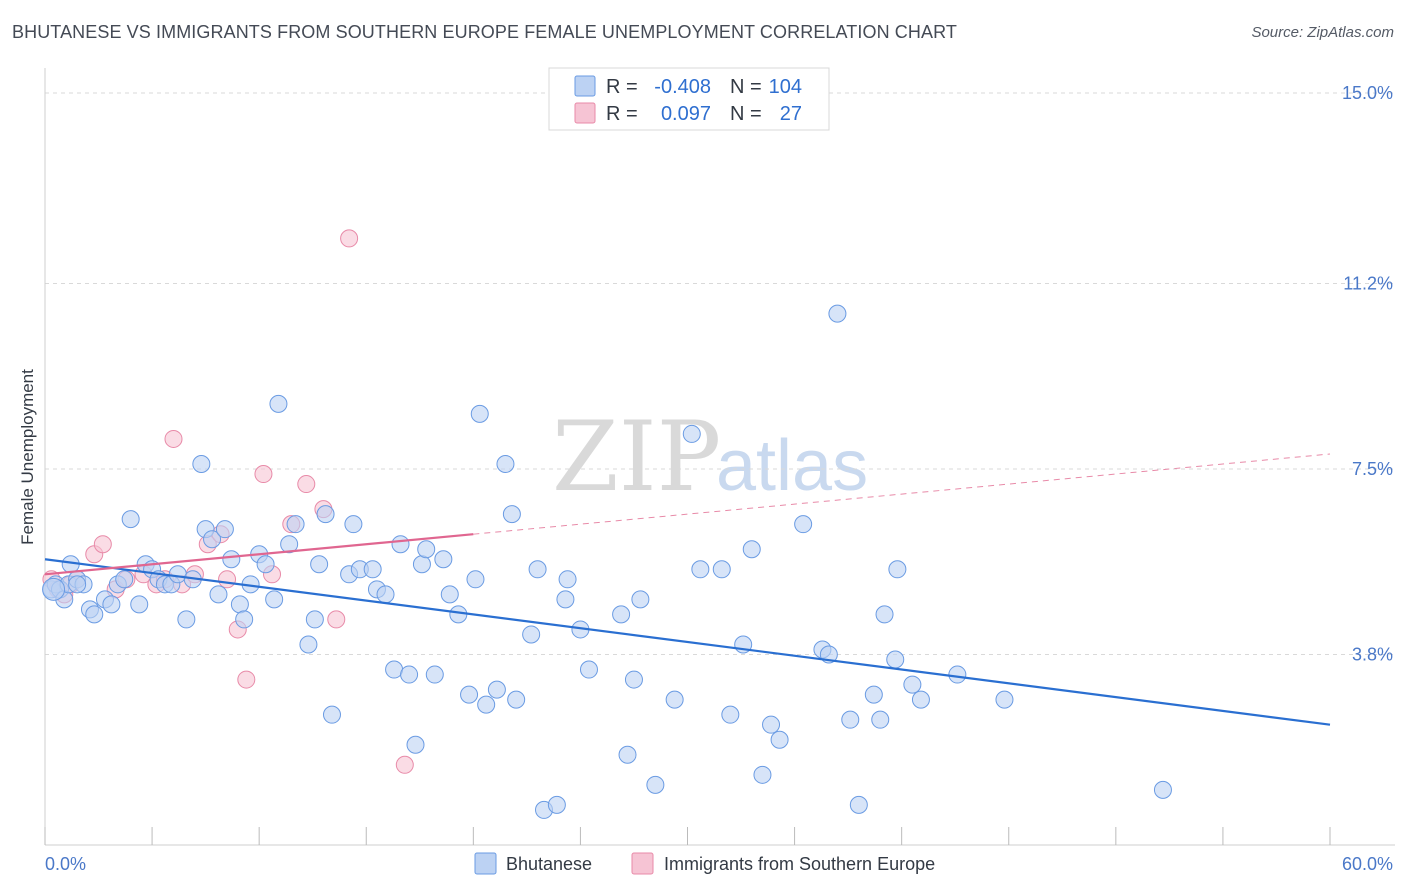 This screenshot has height=892, width=1406. What do you see at coordinates (622, 87) in the screenshot?
I see `legend-r-label-1: R =` at bounding box center [622, 87].